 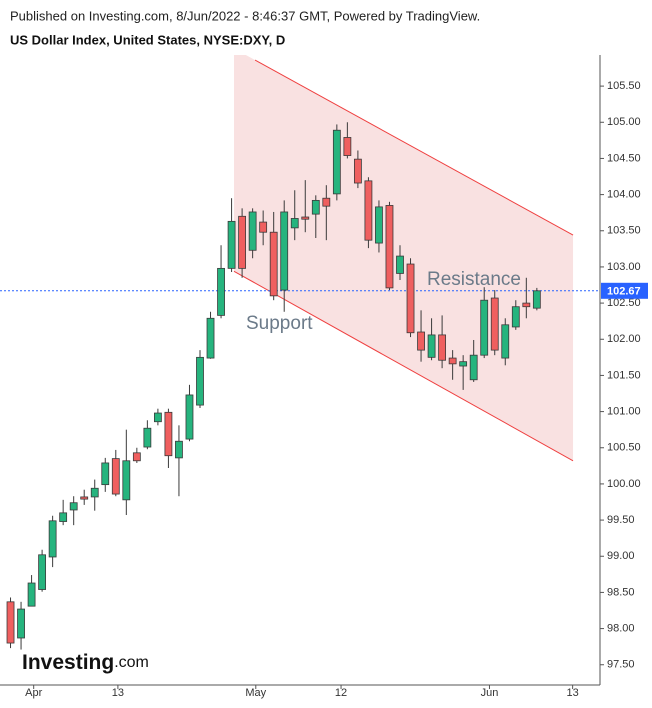 What do you see at coordinates (131, 662) in the screenshot?
I see `watermark-suffix: .com` at bounding box center [131, 662].